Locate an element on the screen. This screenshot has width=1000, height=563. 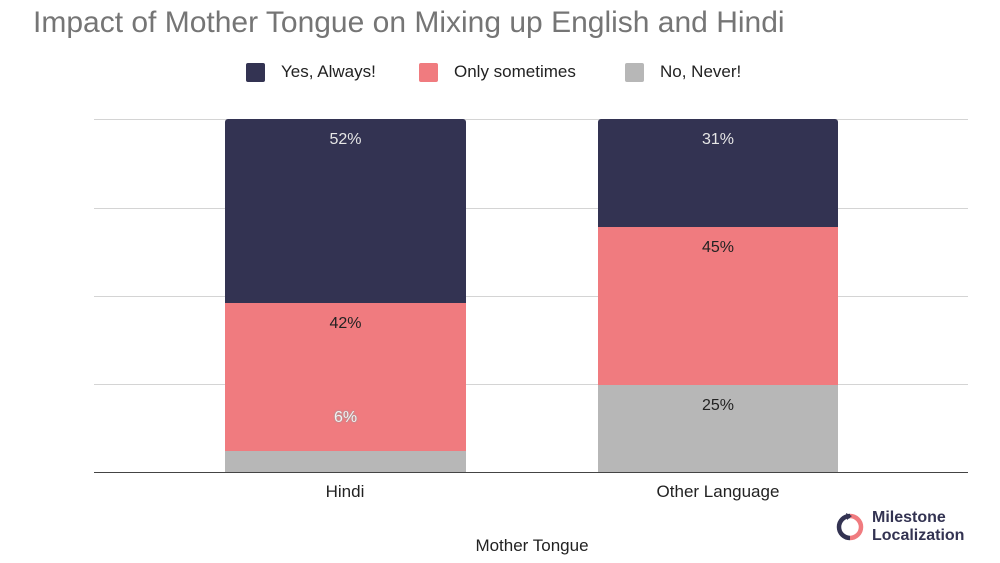
logo-line1: Milestone is located at coordinates (909, 517).